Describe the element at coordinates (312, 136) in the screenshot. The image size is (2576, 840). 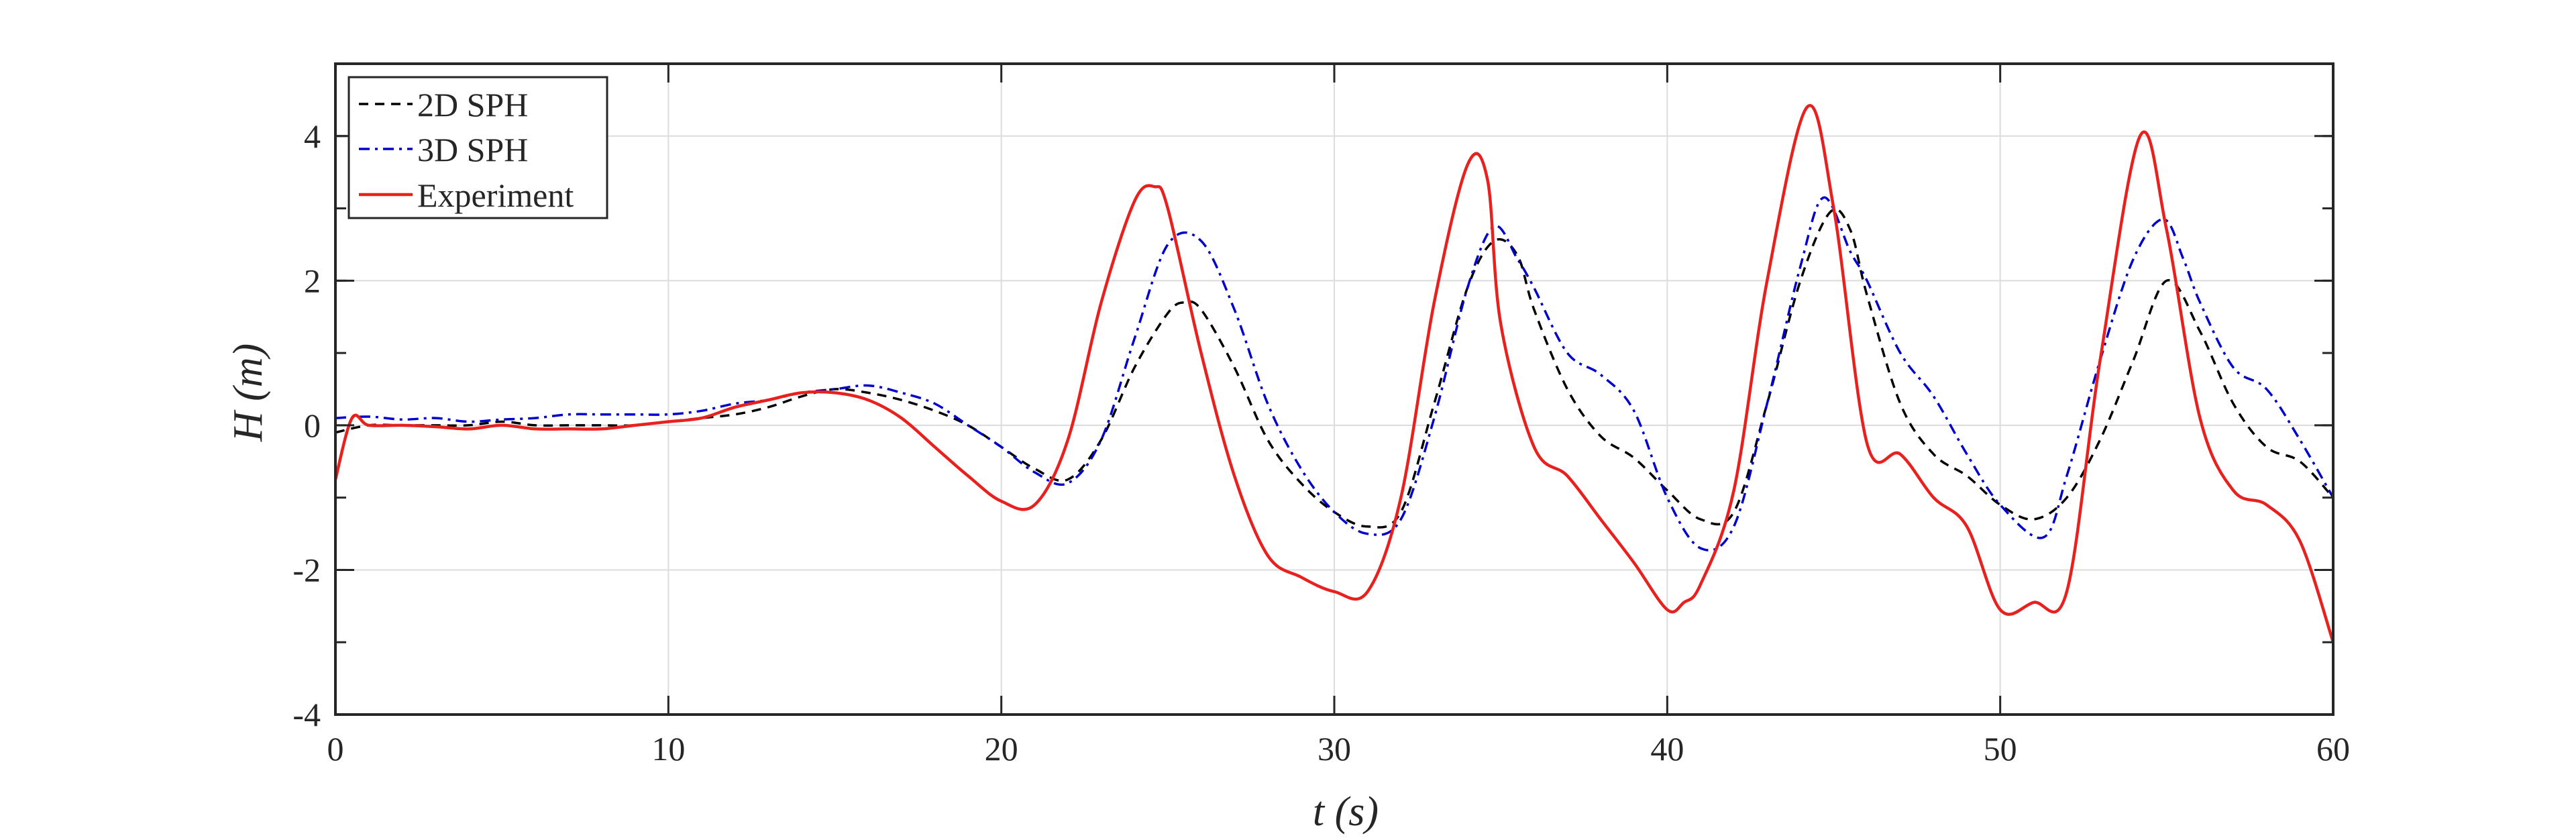
I see `y-tick-label: 4` at that location.